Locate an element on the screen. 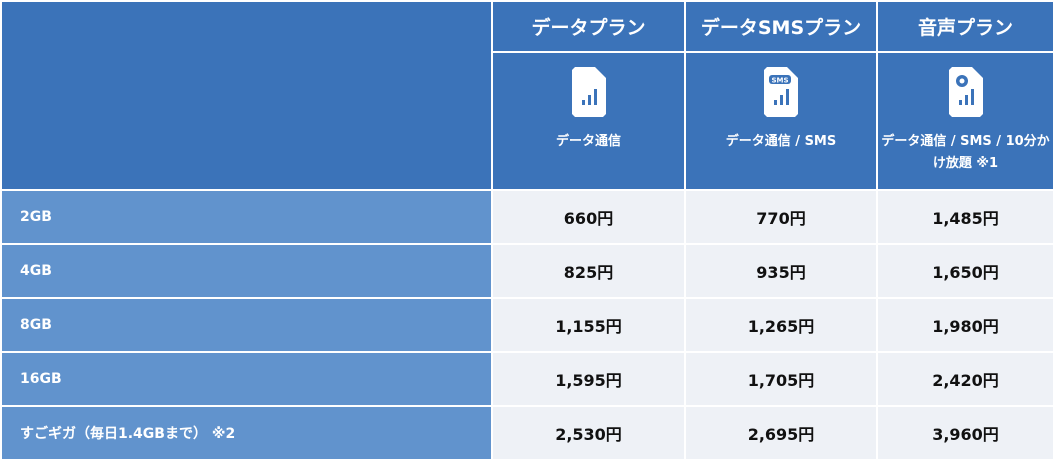 This screenshot has width=1055, height=461. plan-features-voice: データ通信 / SMS / 10分かけ放題 ※1 is located at coordinates (965, 121).